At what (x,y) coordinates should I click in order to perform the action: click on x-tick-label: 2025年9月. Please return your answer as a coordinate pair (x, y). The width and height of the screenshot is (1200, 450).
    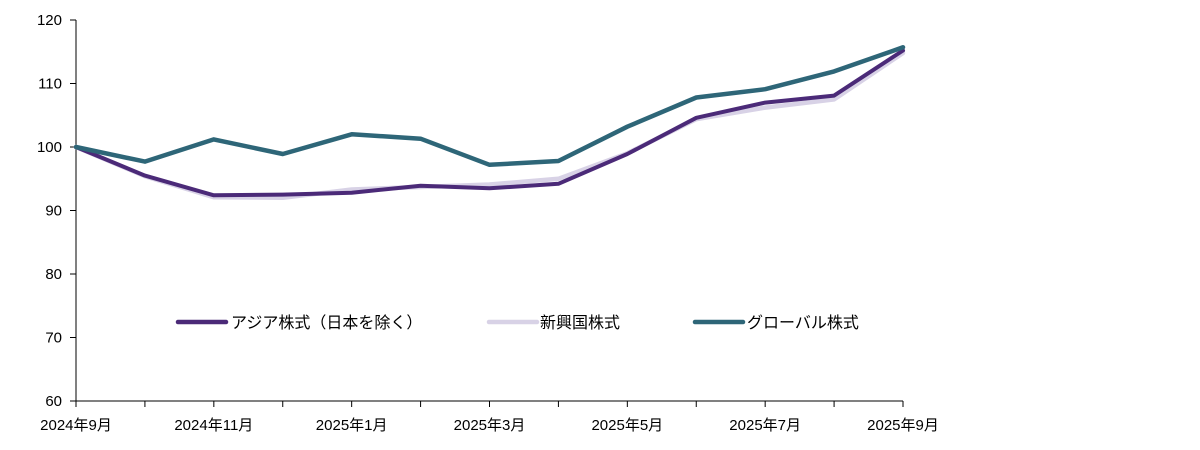
    Looking at the image, I should click on (903, 425).